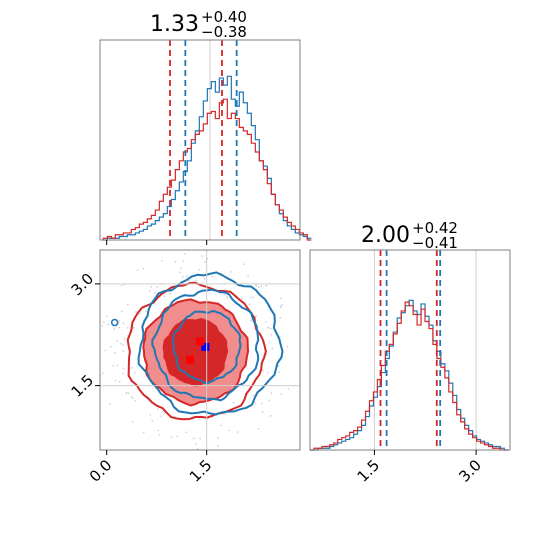 This screenshot has height=550, width=550. I want to click on hist1-blue-step, so click(207, 158).